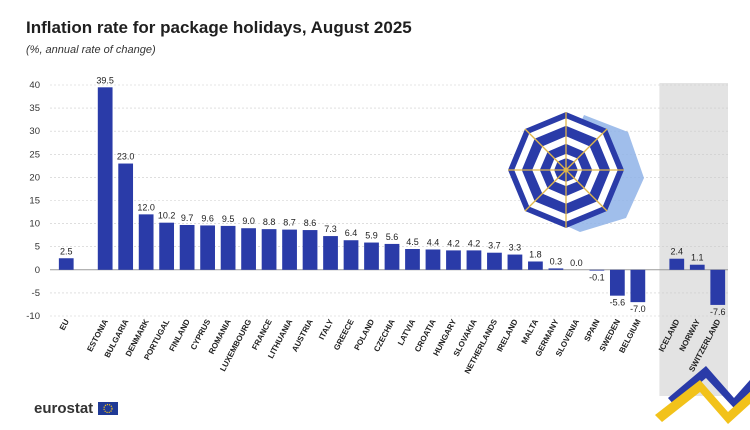 The image size is (750, 430). Describe the element at coordinates (507, 336) in the screenshot. I see `category-label: IRELAND` at that location.